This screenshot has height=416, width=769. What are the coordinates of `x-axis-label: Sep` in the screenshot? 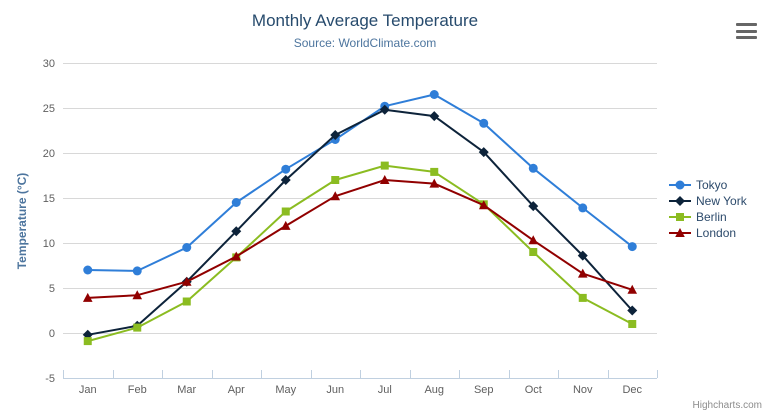 It's located at (484, 390).